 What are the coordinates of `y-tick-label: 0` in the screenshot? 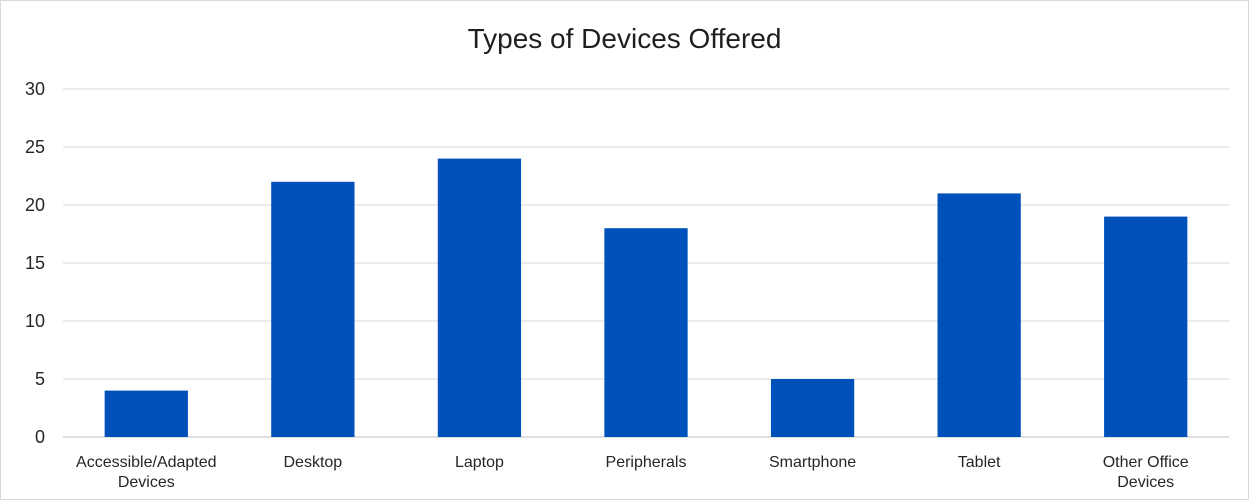 It's located at (40, 437).